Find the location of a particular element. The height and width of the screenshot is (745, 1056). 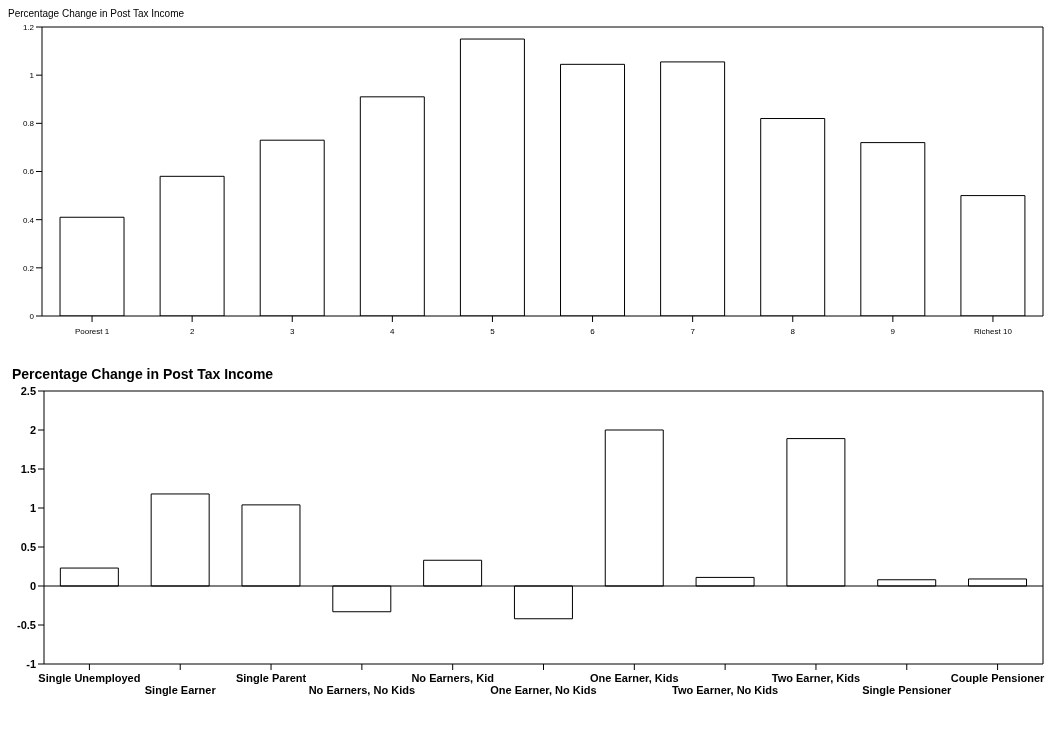

x-tick-label: One Earner, No Kids is located at coordinates (543, 690).